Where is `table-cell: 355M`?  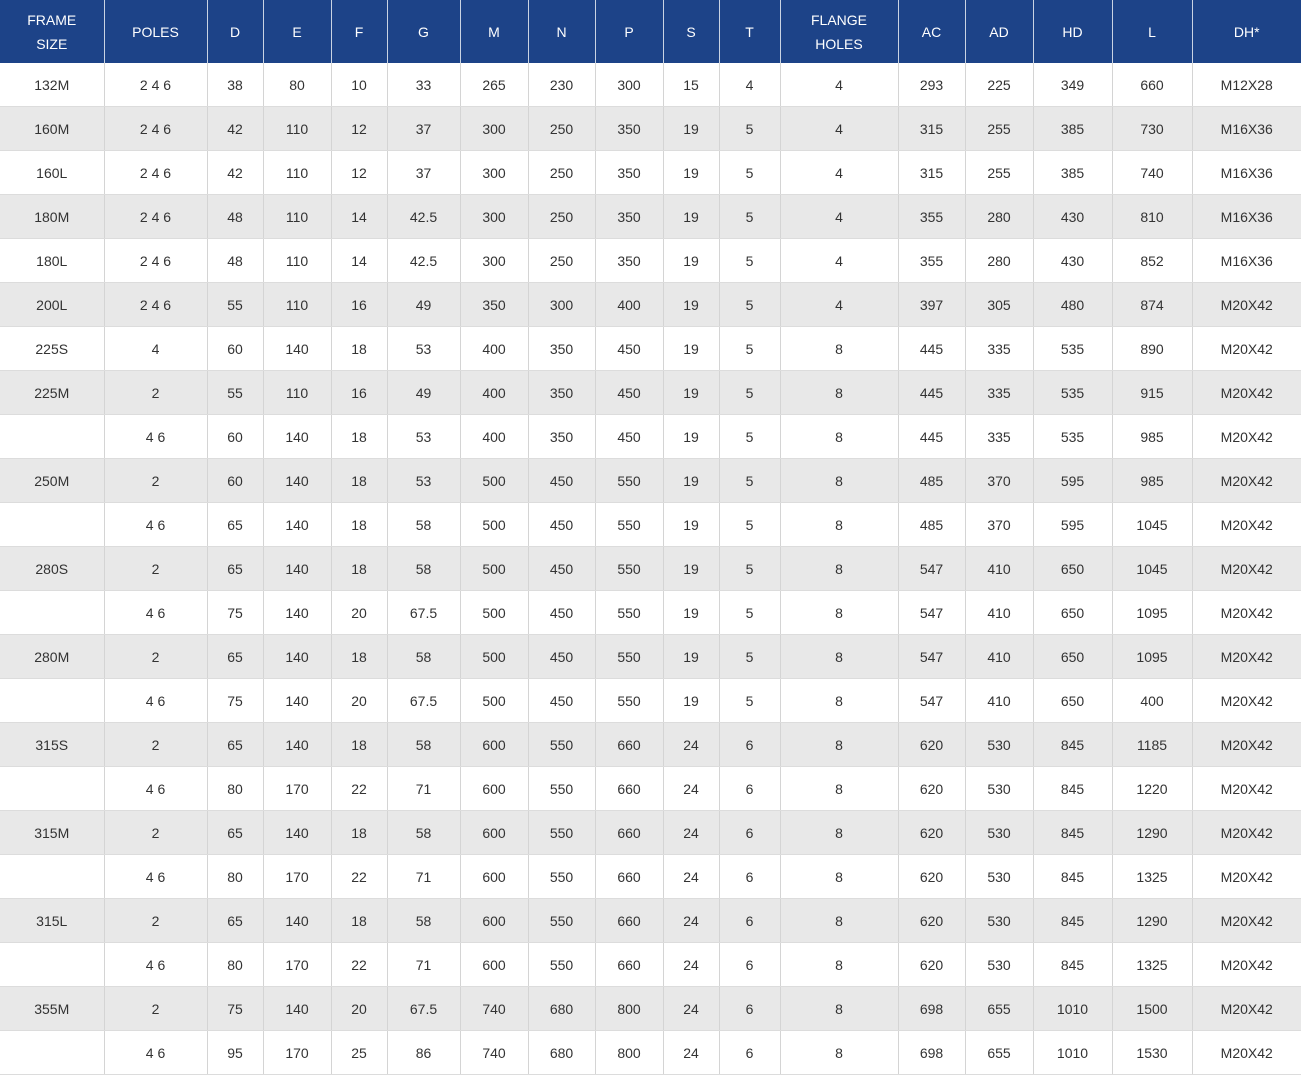 table-cell: 355M is located at coordinates (52, 1008).